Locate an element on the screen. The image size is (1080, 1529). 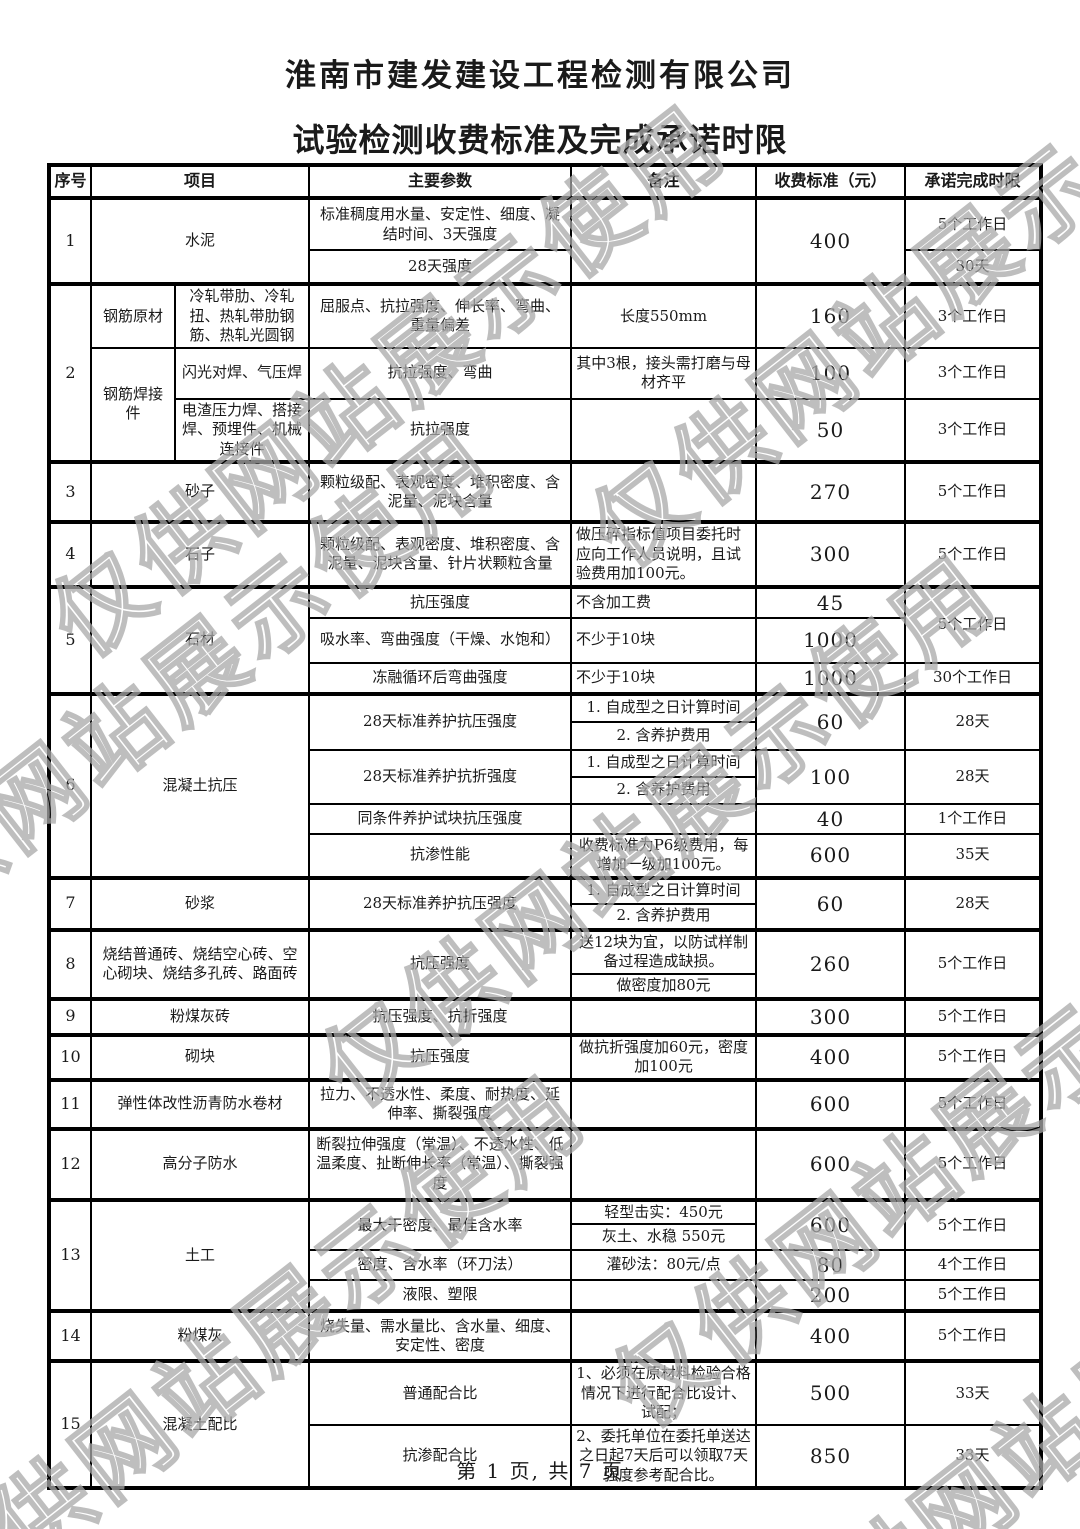
cell-note: 灰土、水稳 550元 is located at coordinates (664, 1237).